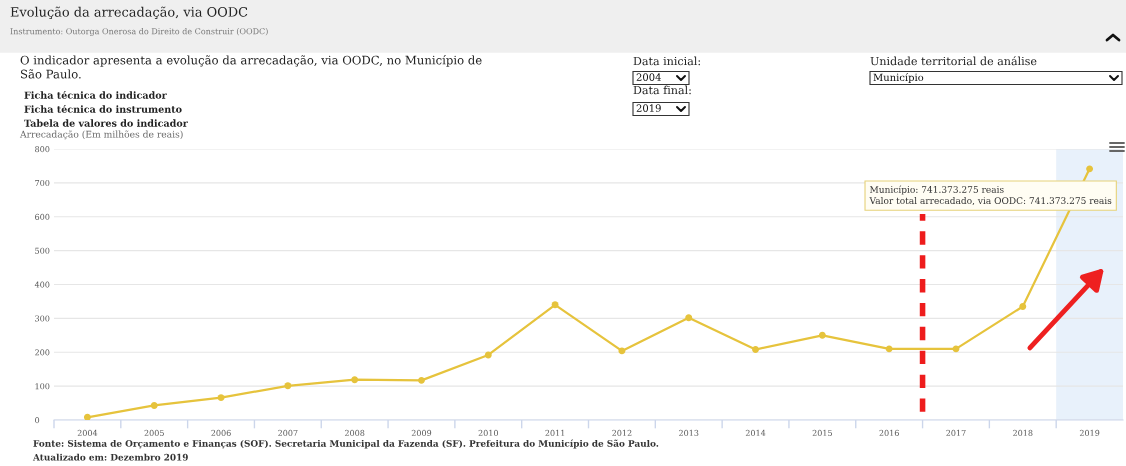  Describe the element at coordinates (1089, 432) in the screenshot. I see `x-tick-label: 2019` at that location.